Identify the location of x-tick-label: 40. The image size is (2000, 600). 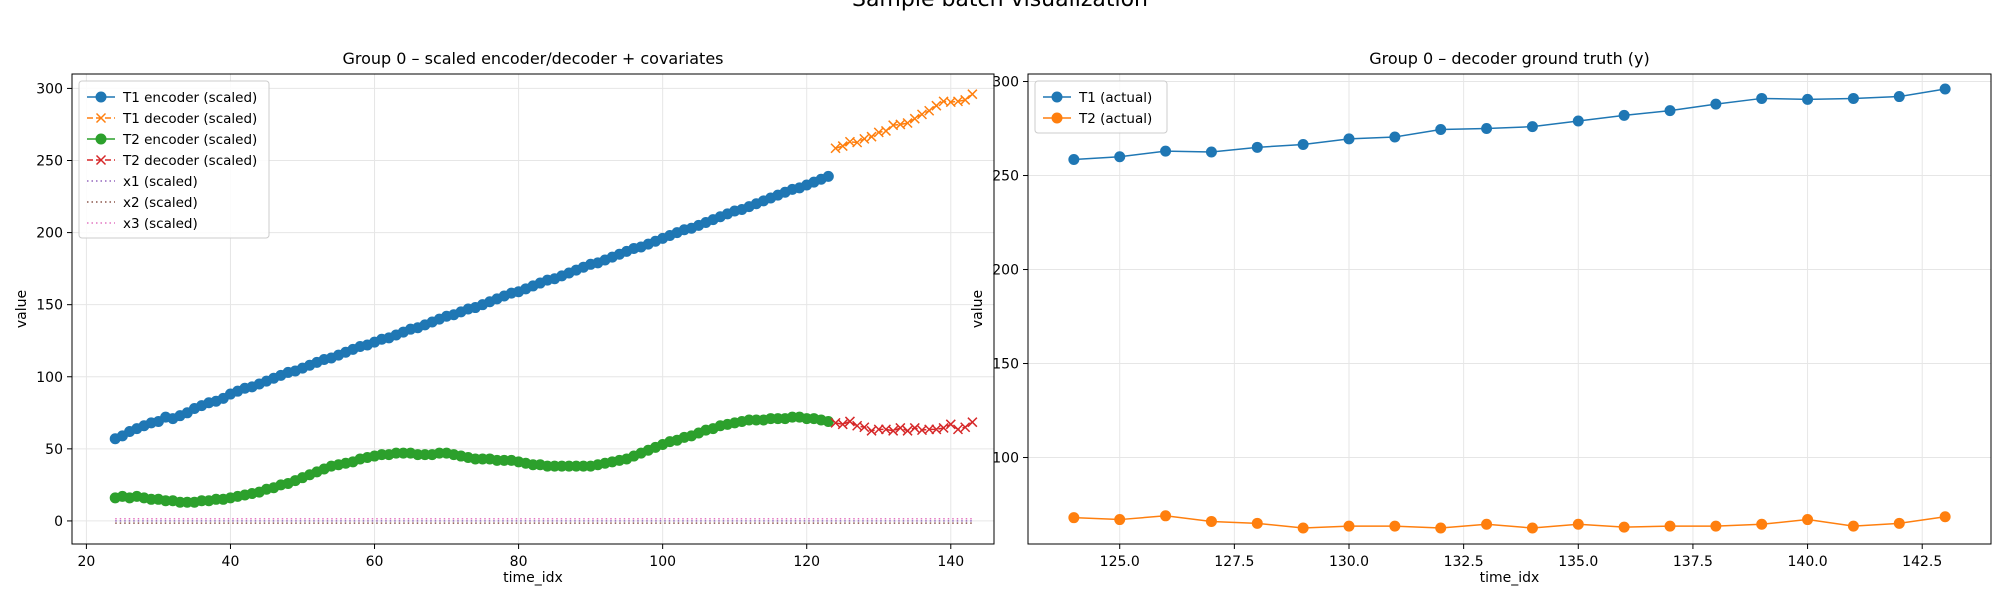
(231, 562).